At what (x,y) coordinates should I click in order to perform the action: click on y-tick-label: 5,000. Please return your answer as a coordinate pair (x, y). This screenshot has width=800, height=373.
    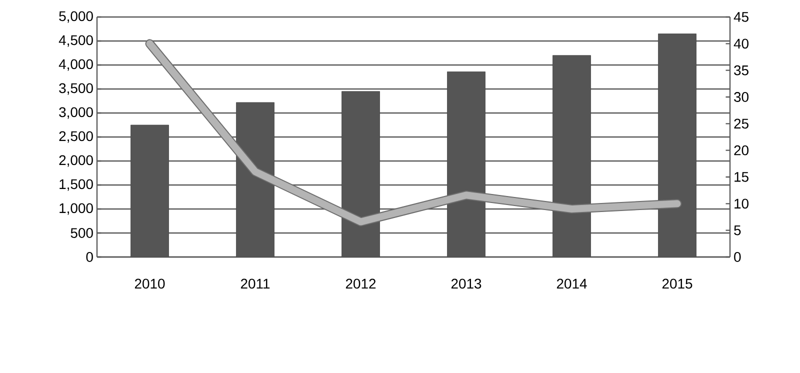
    Looking at the image, I should click on (76, 17).